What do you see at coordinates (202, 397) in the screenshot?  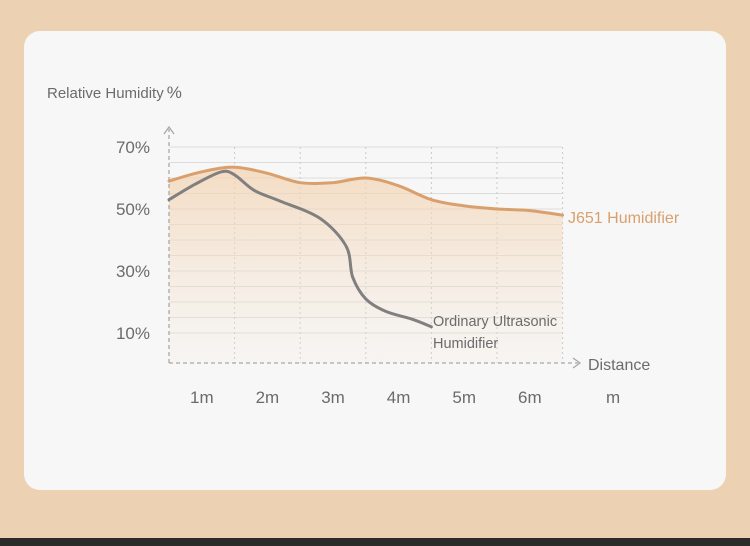 I see `x-tick-label: 1m` at bounding box center [202, 397].